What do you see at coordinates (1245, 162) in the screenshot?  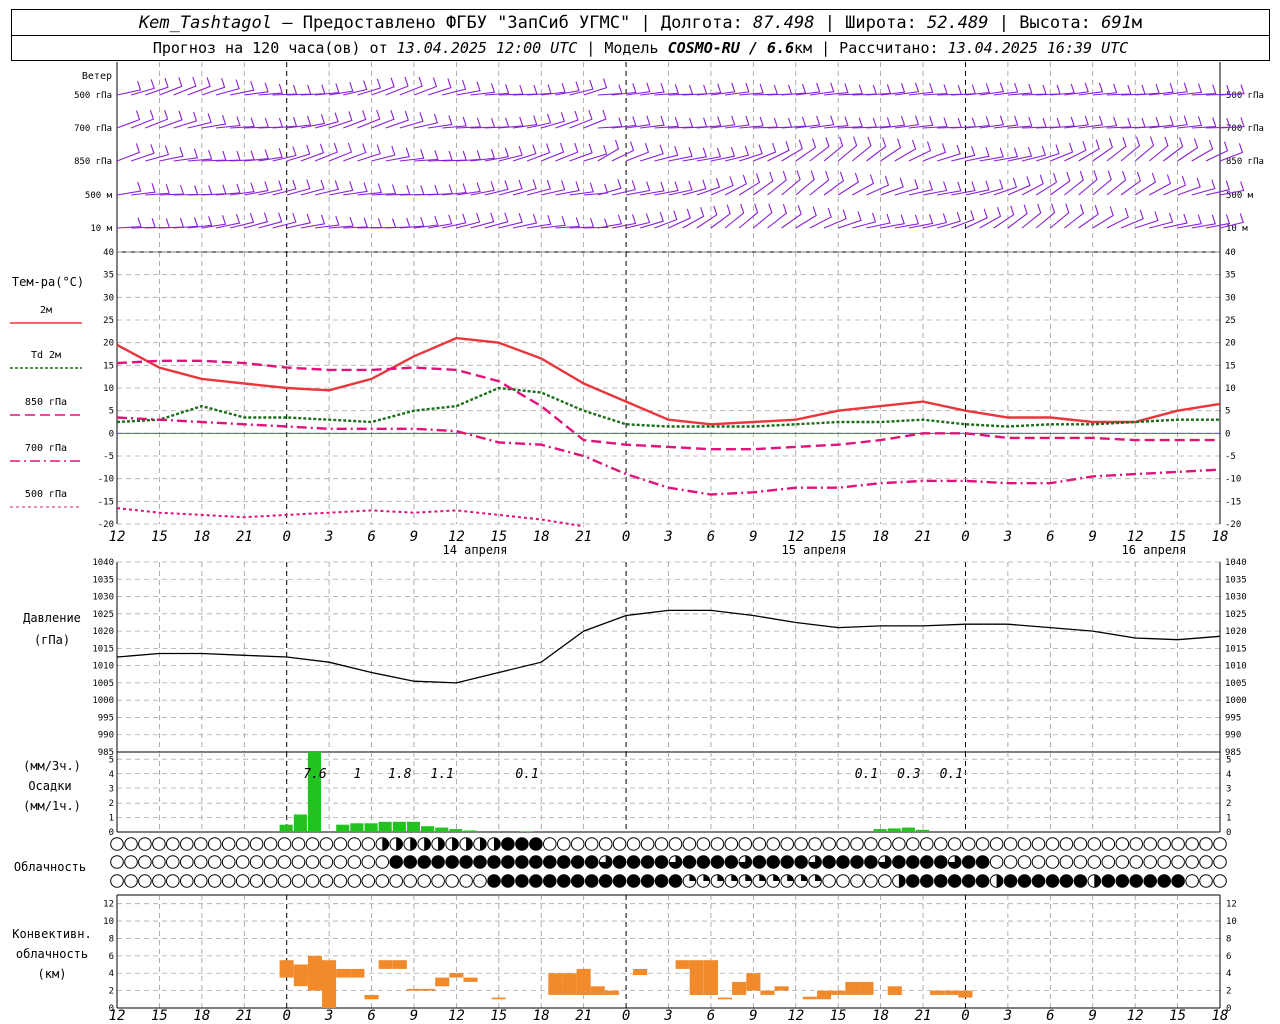 I see `wind-level-label-right: 850 гПа` at bounding box center [1245, 162].